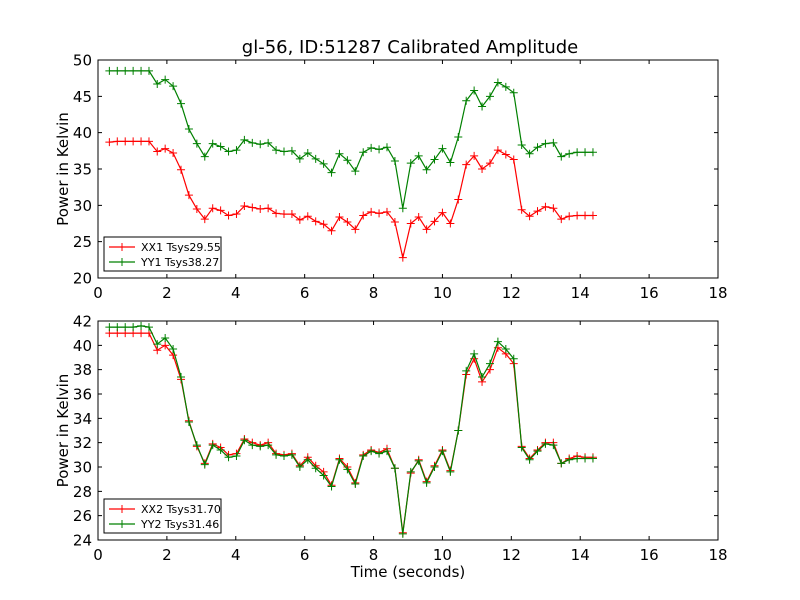  What do you see at coordinates (165, 247) in the screenshot?
I see `legend-entry: XX1 Tsys29.55` at bounding box center [165, 247].